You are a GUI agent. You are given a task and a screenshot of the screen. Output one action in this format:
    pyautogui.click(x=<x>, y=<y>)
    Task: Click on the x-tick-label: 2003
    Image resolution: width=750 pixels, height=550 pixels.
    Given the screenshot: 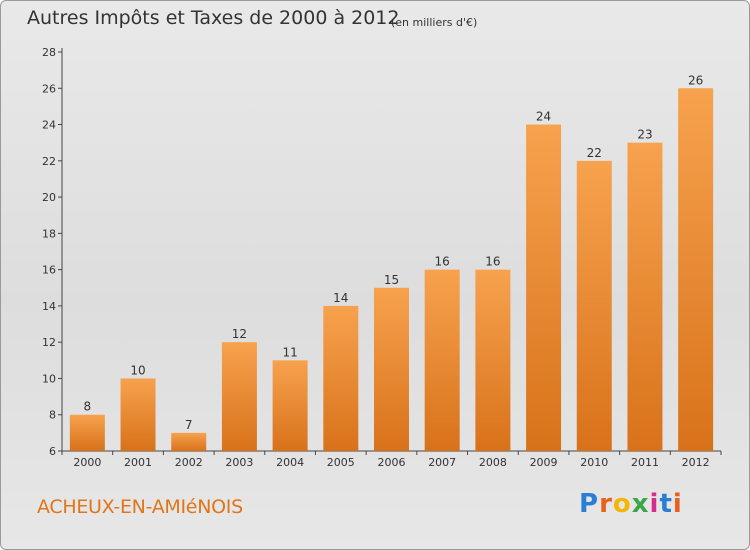 What is the action you would take?
    pyautogui.click(x=239, y=462)
    